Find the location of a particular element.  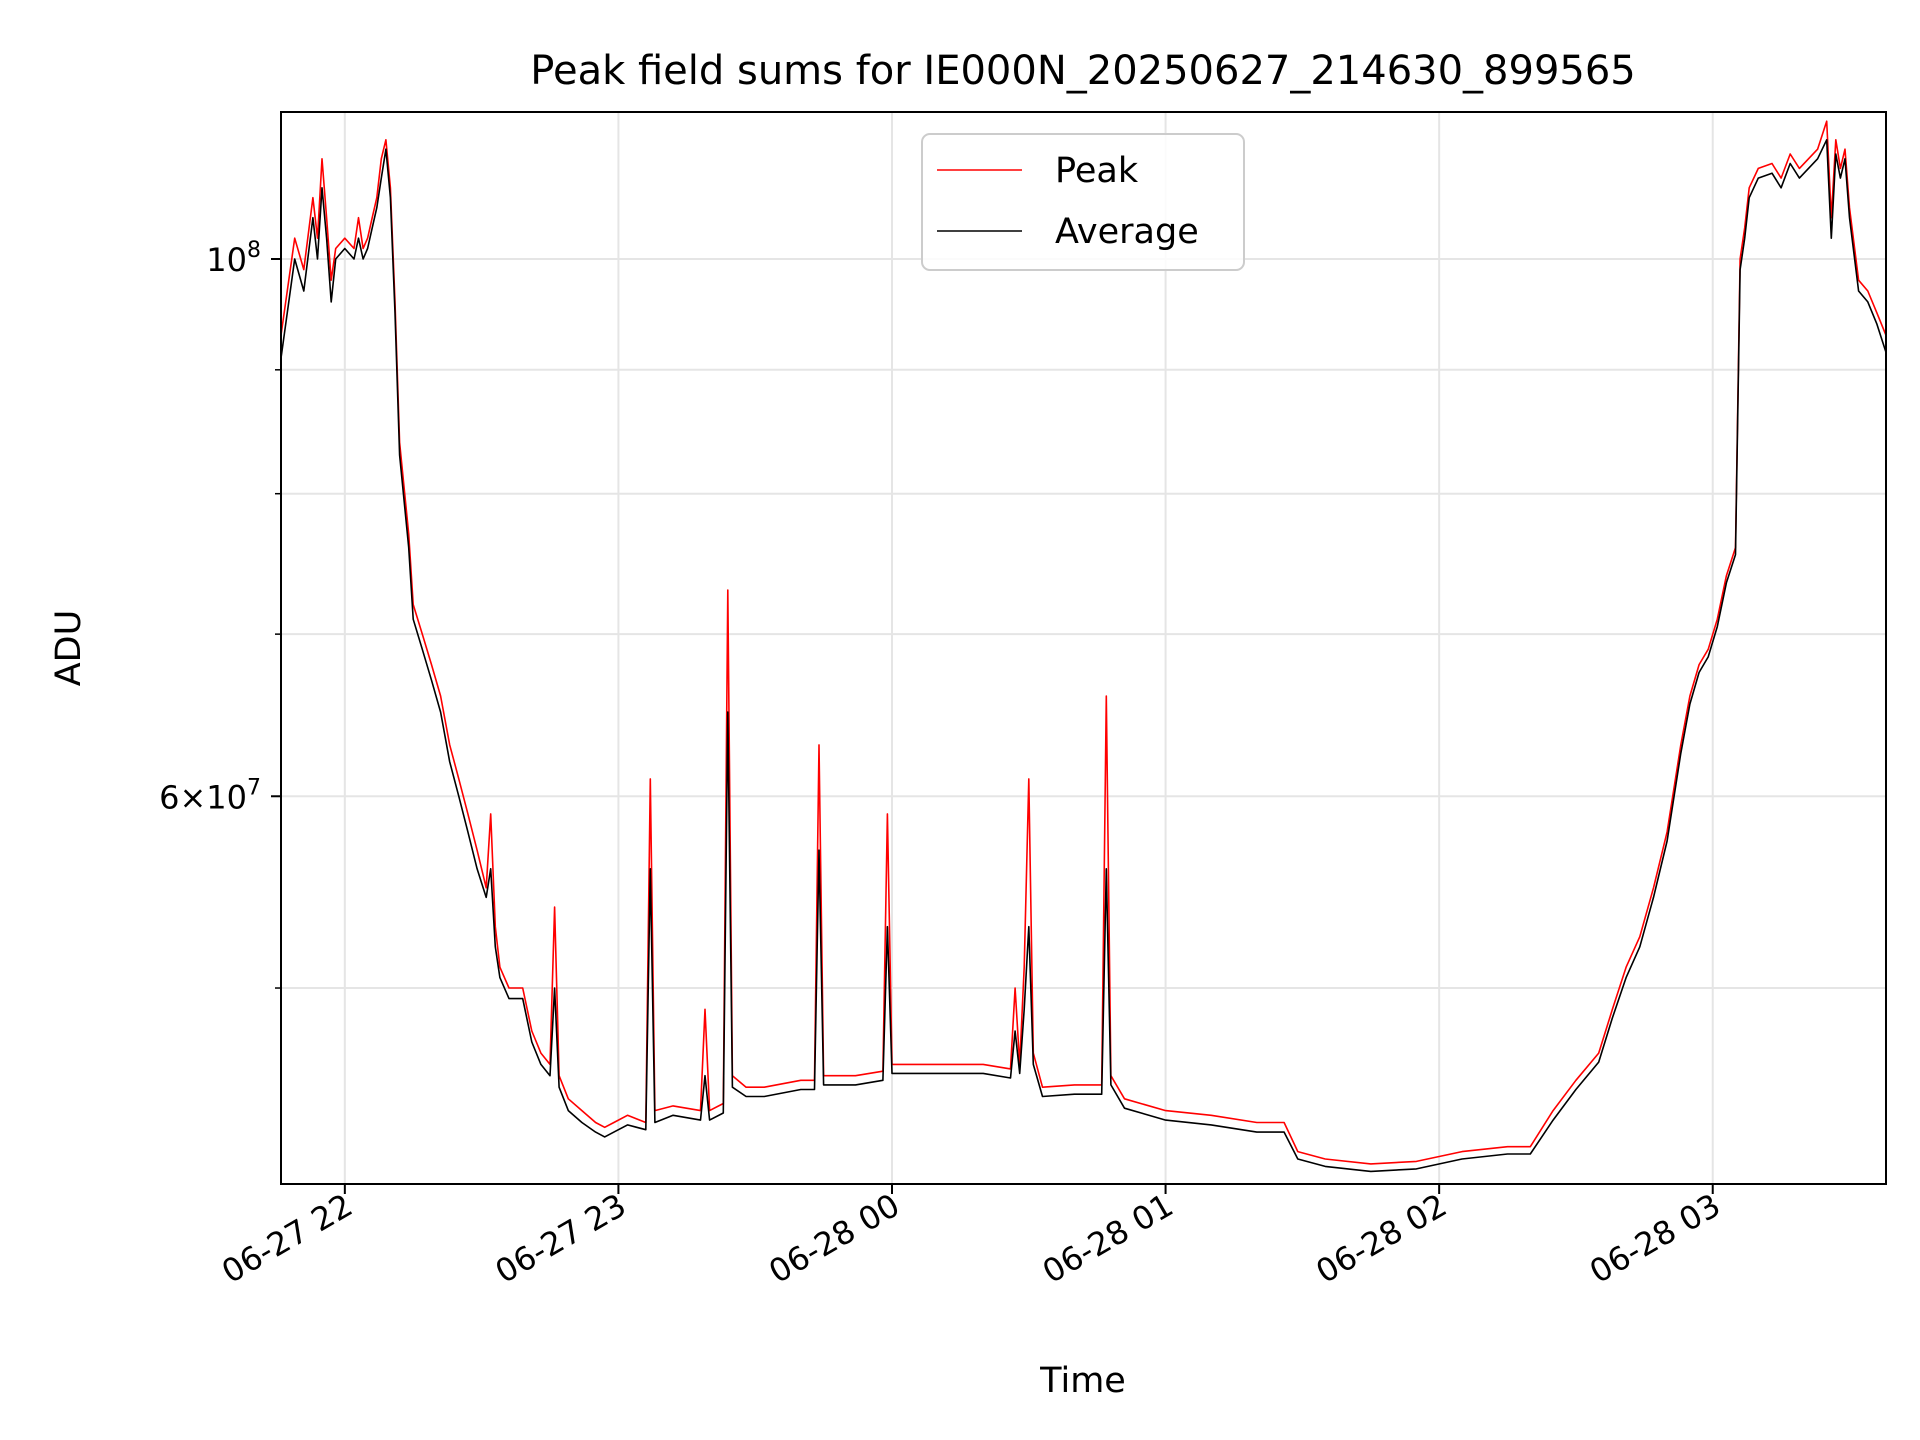

legend-box is located at coordinates (1083, 202).